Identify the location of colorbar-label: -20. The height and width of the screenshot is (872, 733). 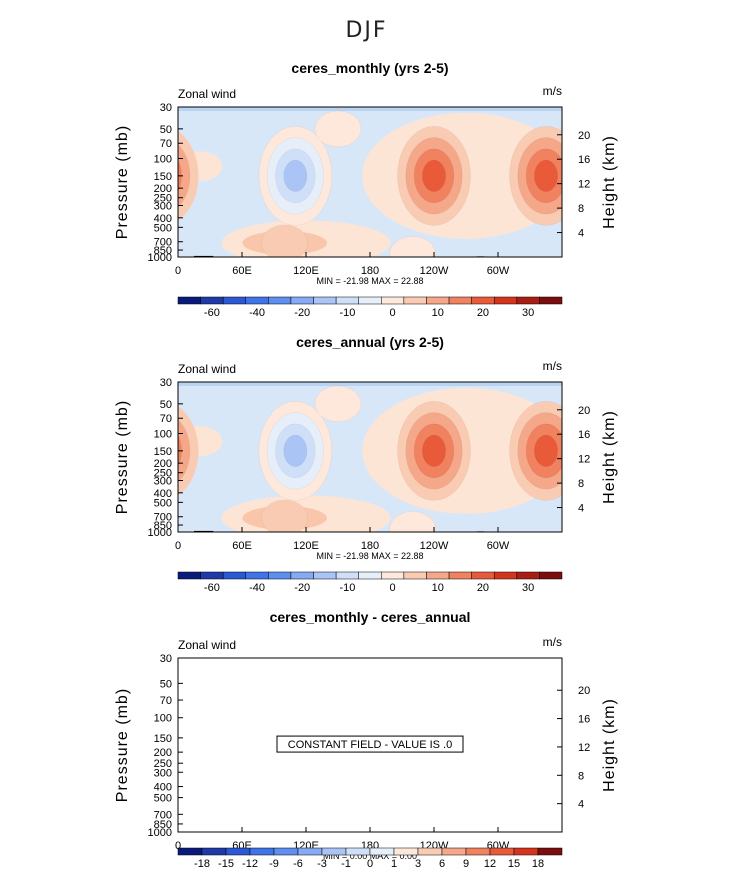
(302, 313).